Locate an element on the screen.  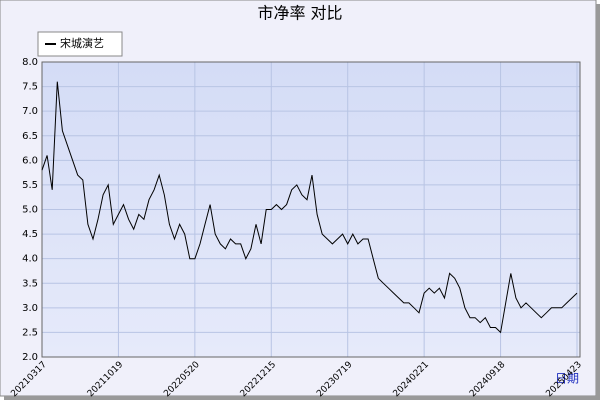
y-tick-label: 2.5 is located at coordinates (30, 332).